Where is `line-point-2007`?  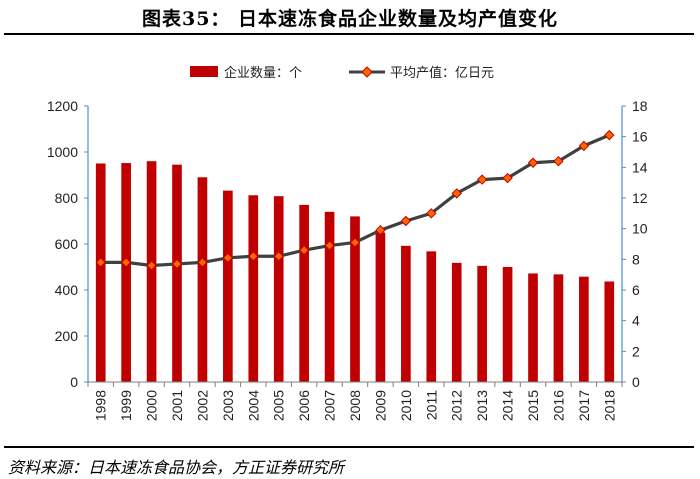
line-point-2007 is located at coordinates (329, 245).